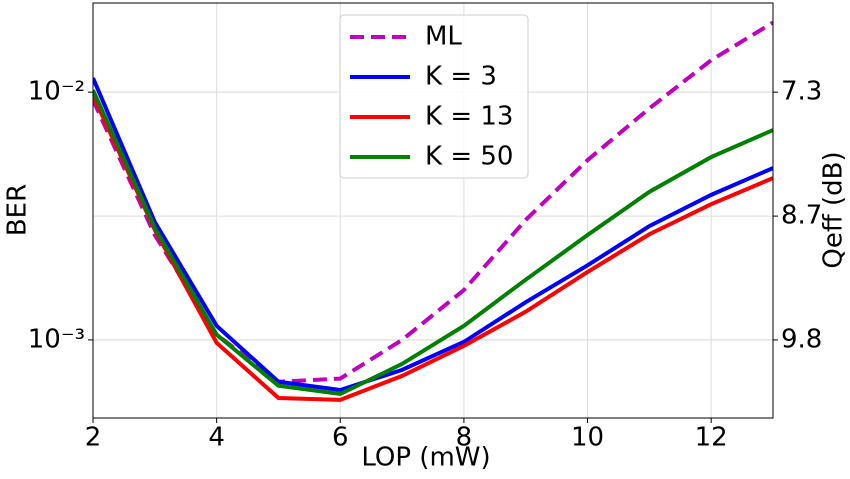 The height and width of the screenshot is (479, 850). Describe the element at coordinates (469, 157) in the screenshot. I see `legend-label: K = 50` at that location.